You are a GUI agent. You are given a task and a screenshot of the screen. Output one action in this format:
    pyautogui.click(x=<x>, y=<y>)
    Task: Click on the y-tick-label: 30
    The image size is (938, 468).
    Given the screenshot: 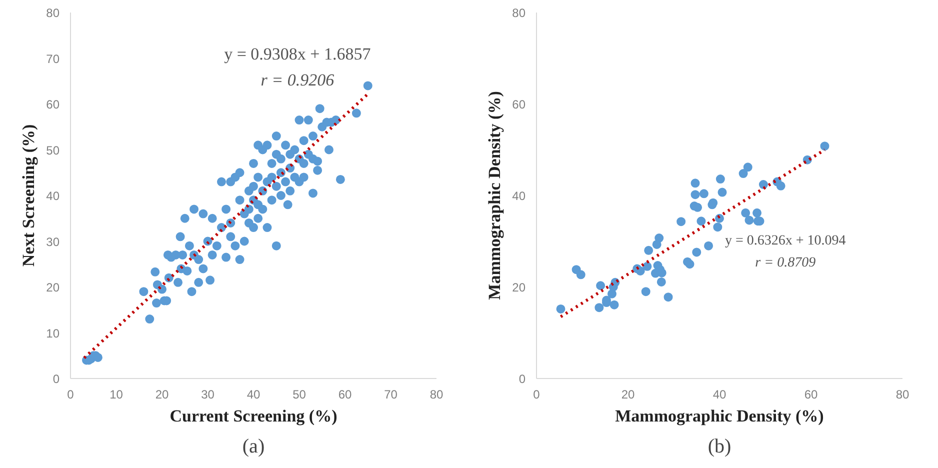 What is the action you would take?
    pyautogui.click(x=53, y=241)
    